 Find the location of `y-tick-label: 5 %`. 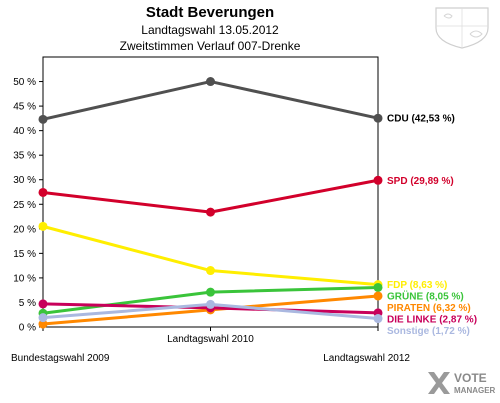

y-tick-label: 5 % is located at coordinates (27, 303).